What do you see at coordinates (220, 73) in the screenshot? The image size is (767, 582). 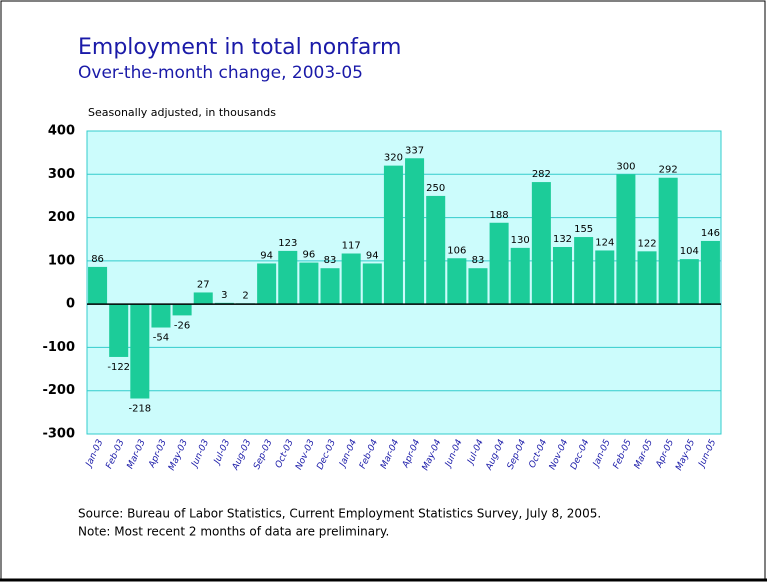 I see `chart-subtitle: Over-the-month change, 2003-05` at bounding box center [220, 73].